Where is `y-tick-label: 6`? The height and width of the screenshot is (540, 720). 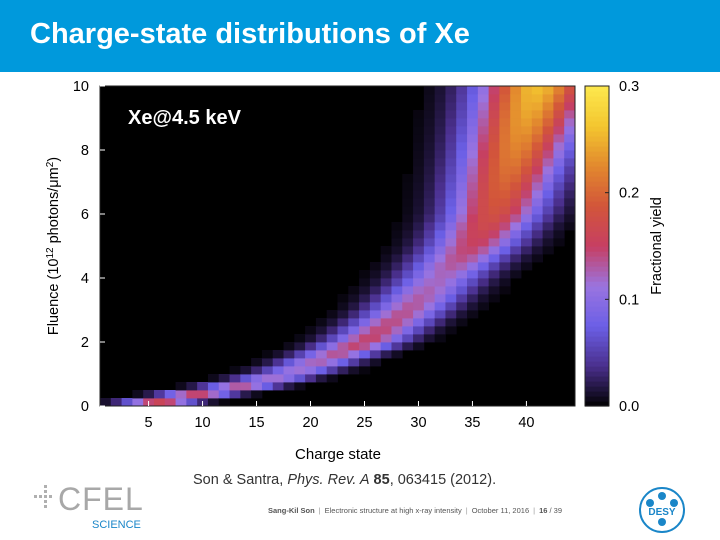 y-tick-label: 6 is located at coordinates (85, 215).